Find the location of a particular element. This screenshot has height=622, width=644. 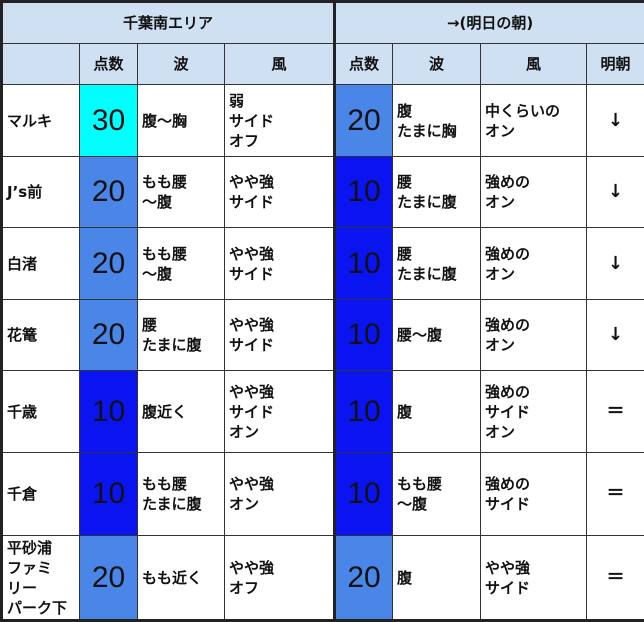

spot-name: マルキ is located at coordinates (41, 121).